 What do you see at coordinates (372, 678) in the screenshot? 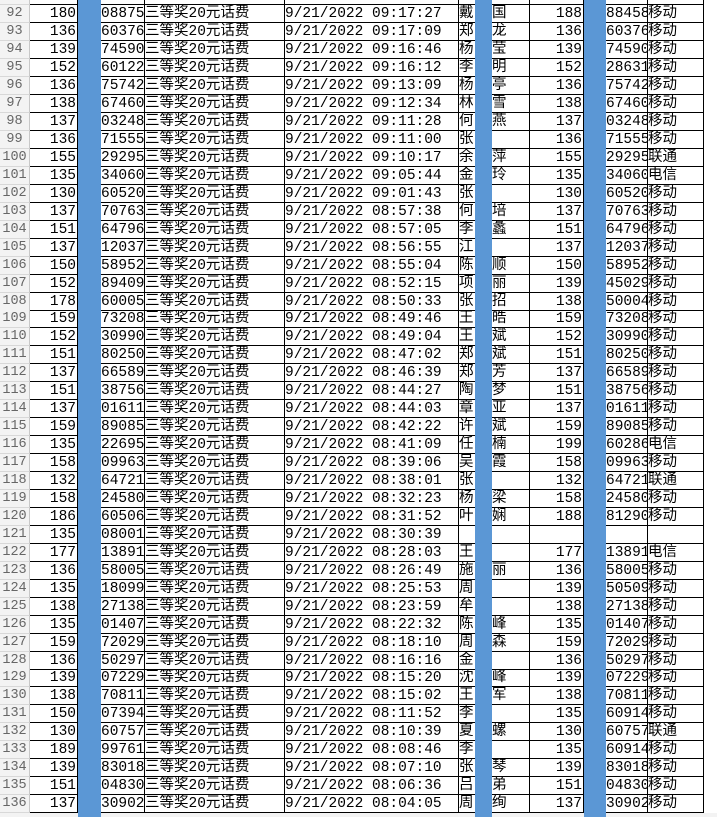
I see `cell-datetime: 9/21/2022 08:15:20` at bounding box center [372, 678].